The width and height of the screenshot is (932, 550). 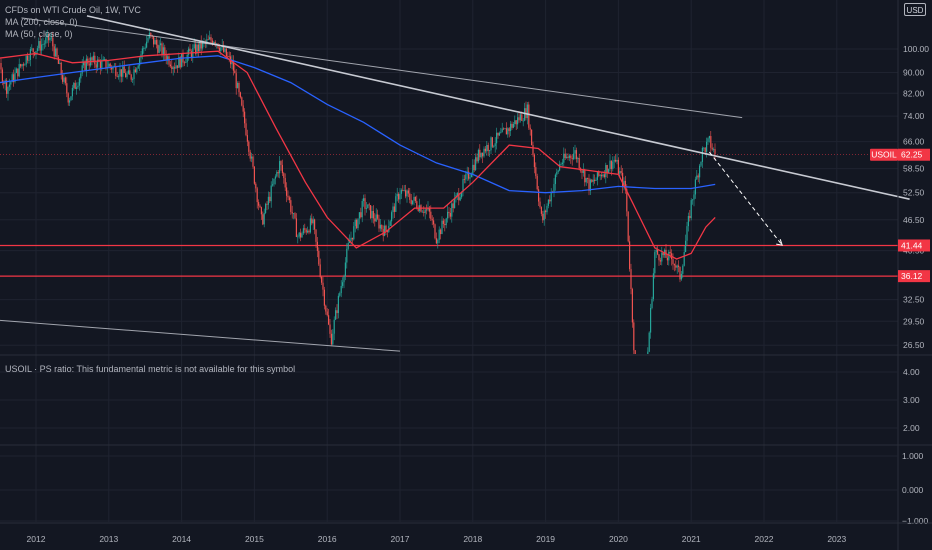 What do you see at coordinates (915, 9) in the screenshot?
I see `currency-button: USD` at bounding box center [915, 9].